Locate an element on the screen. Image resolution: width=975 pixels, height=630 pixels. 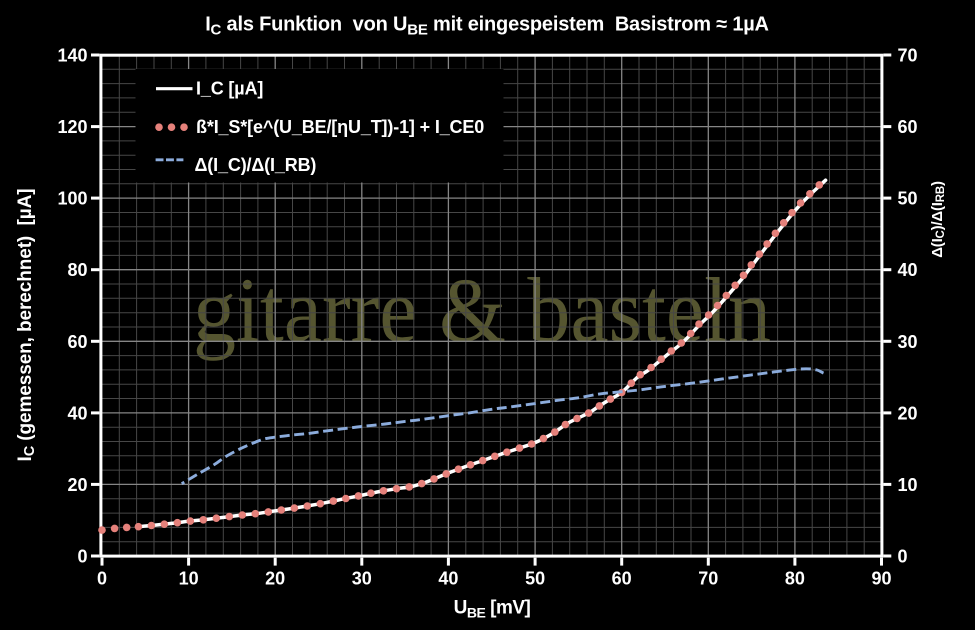
svg-text: Δ(I_C)/Δ(I_RB) is located at coordinates (256, 165).